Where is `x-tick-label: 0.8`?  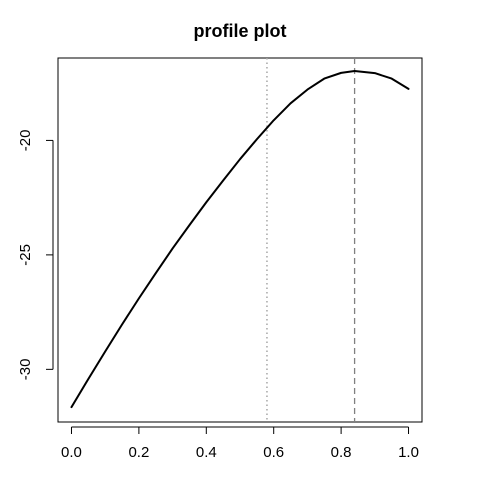 x-tick-label: 0.8 is located at coordinates (341, 452).